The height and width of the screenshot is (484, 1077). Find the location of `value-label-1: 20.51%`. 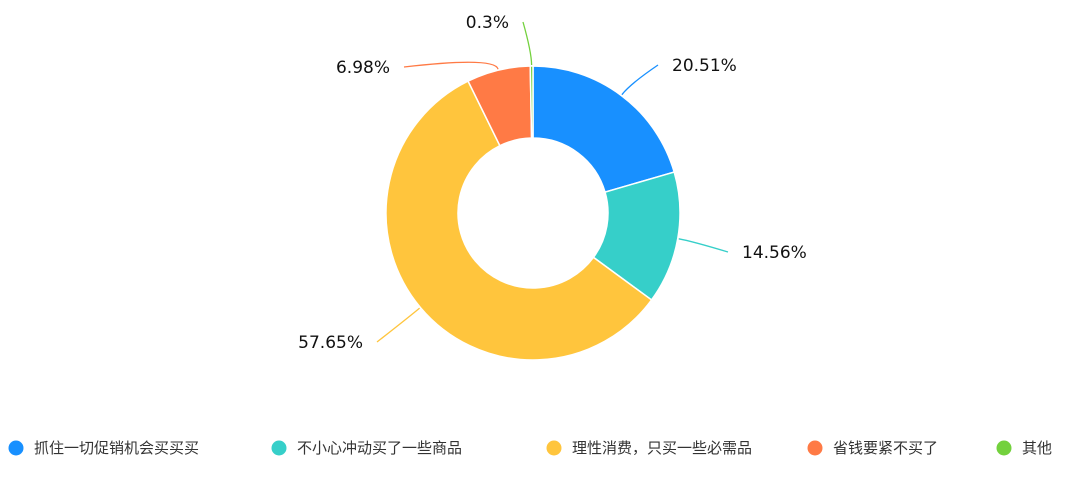

value-label-1: 20.51% is located at coordinates (704, 66).